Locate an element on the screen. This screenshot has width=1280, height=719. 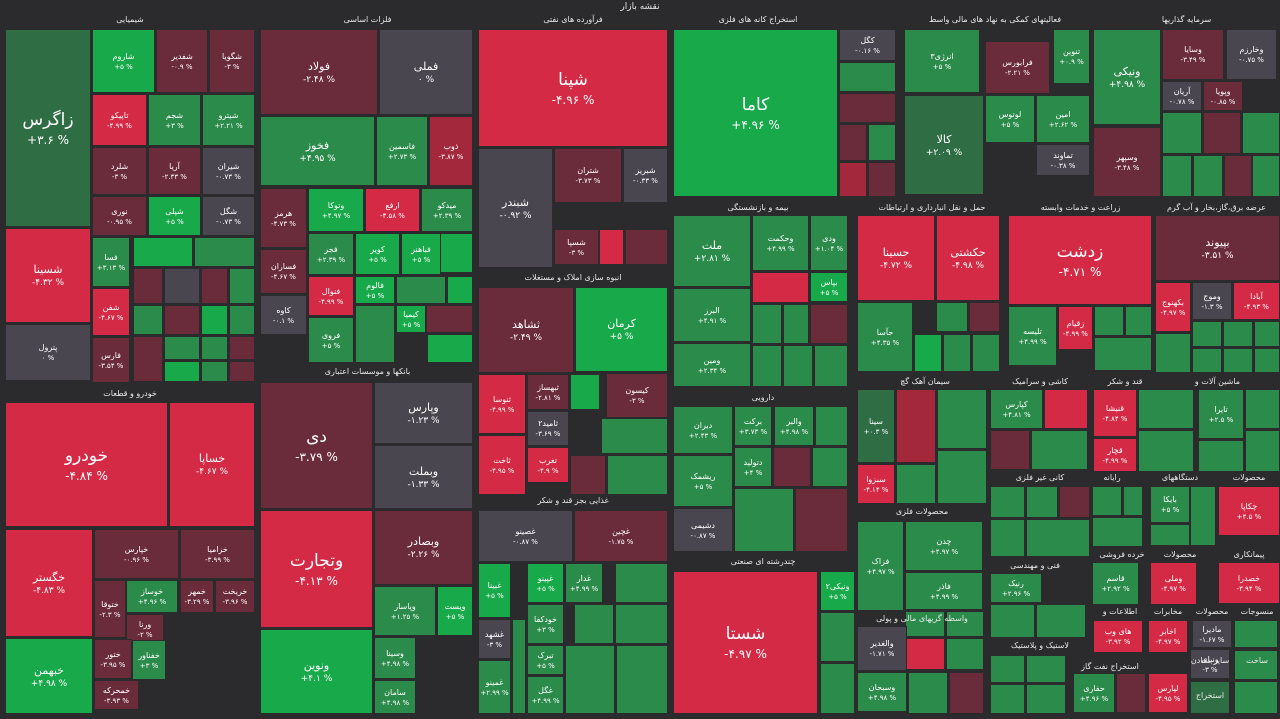
stock-tile: خمهر -۳.۲۹ % is located at coordinates (197, 596).